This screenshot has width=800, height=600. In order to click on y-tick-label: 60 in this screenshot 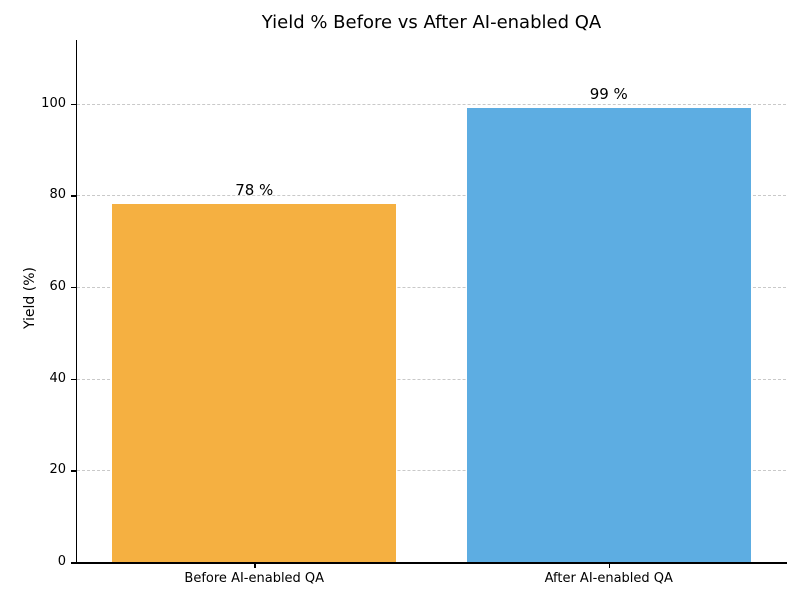, I will do `click(57, 286)`.